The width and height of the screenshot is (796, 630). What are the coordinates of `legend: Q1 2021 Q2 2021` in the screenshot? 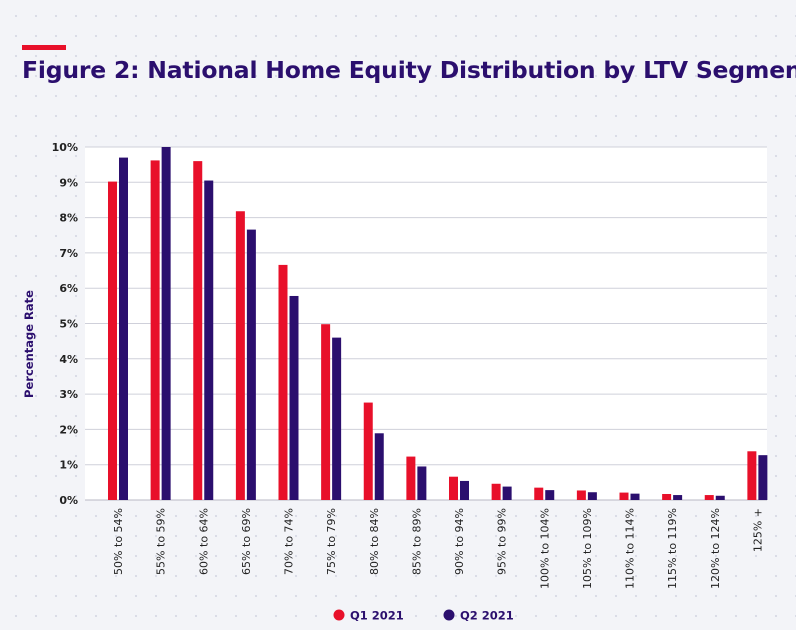 It's located at (423, 616).